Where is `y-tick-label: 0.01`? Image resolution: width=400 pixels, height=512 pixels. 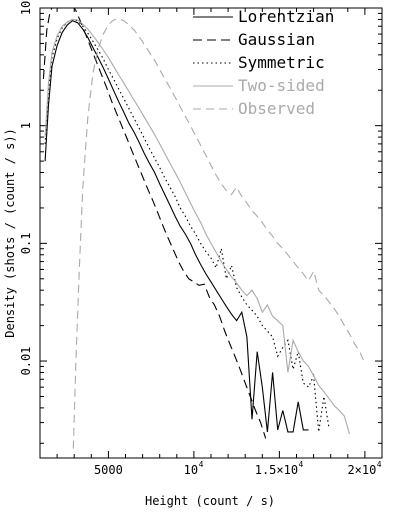
y-tick-label: 0.01 is located at coordinates (26, 361).